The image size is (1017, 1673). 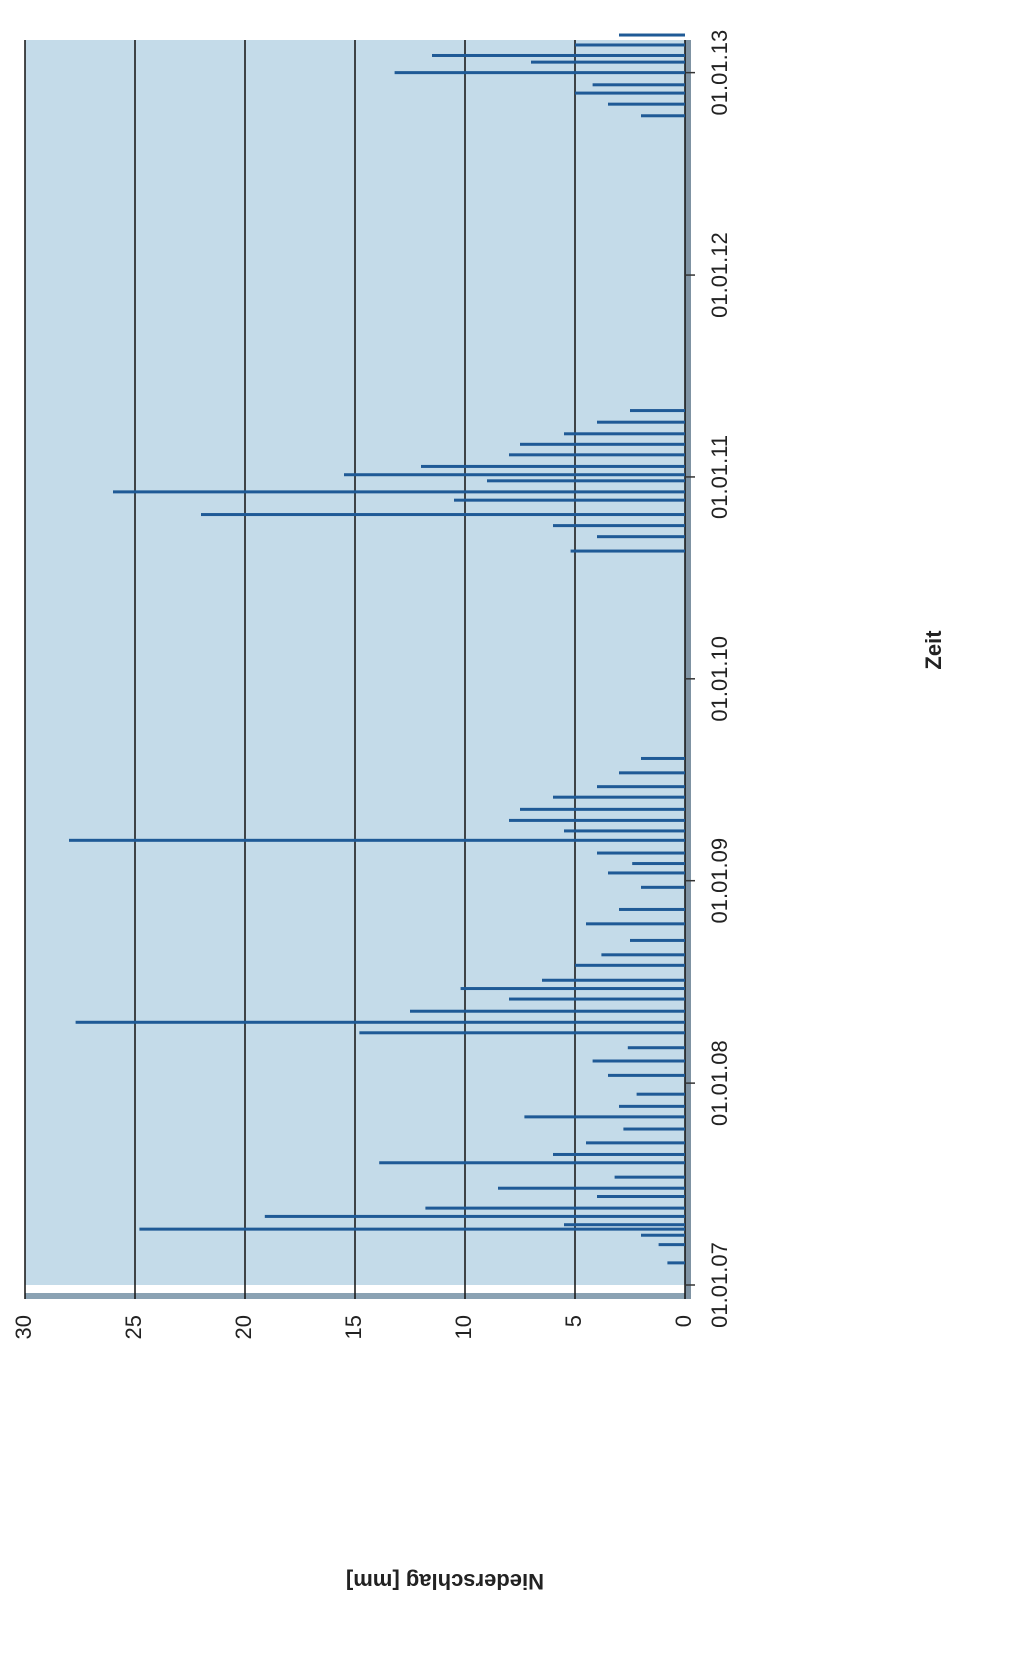 I want to click on y-axis-title: Niederschlag [mm], so click(x=445, y=1581).